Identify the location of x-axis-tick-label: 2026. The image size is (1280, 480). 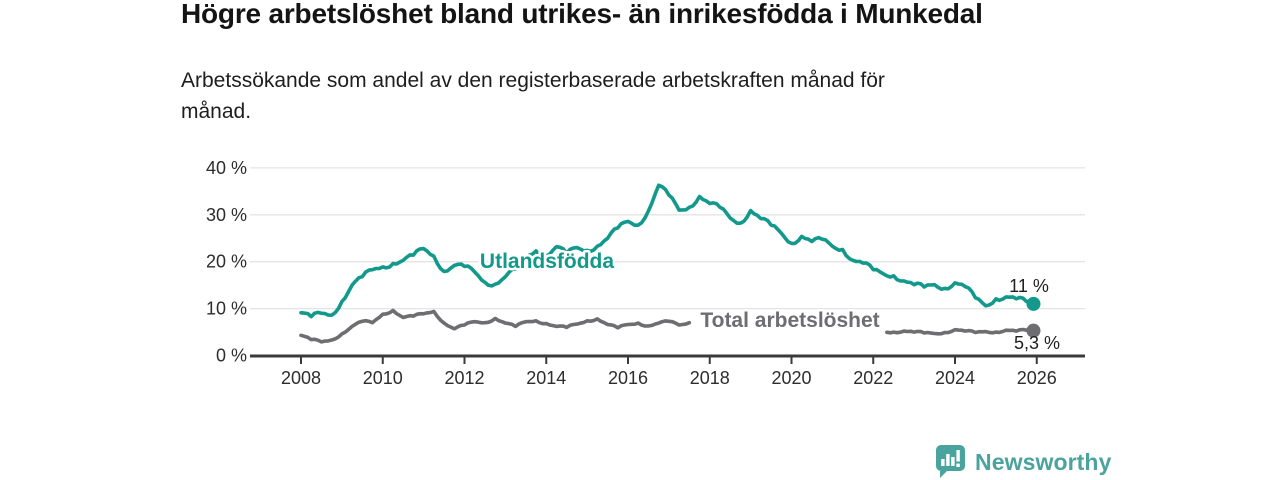
(1037, 378).